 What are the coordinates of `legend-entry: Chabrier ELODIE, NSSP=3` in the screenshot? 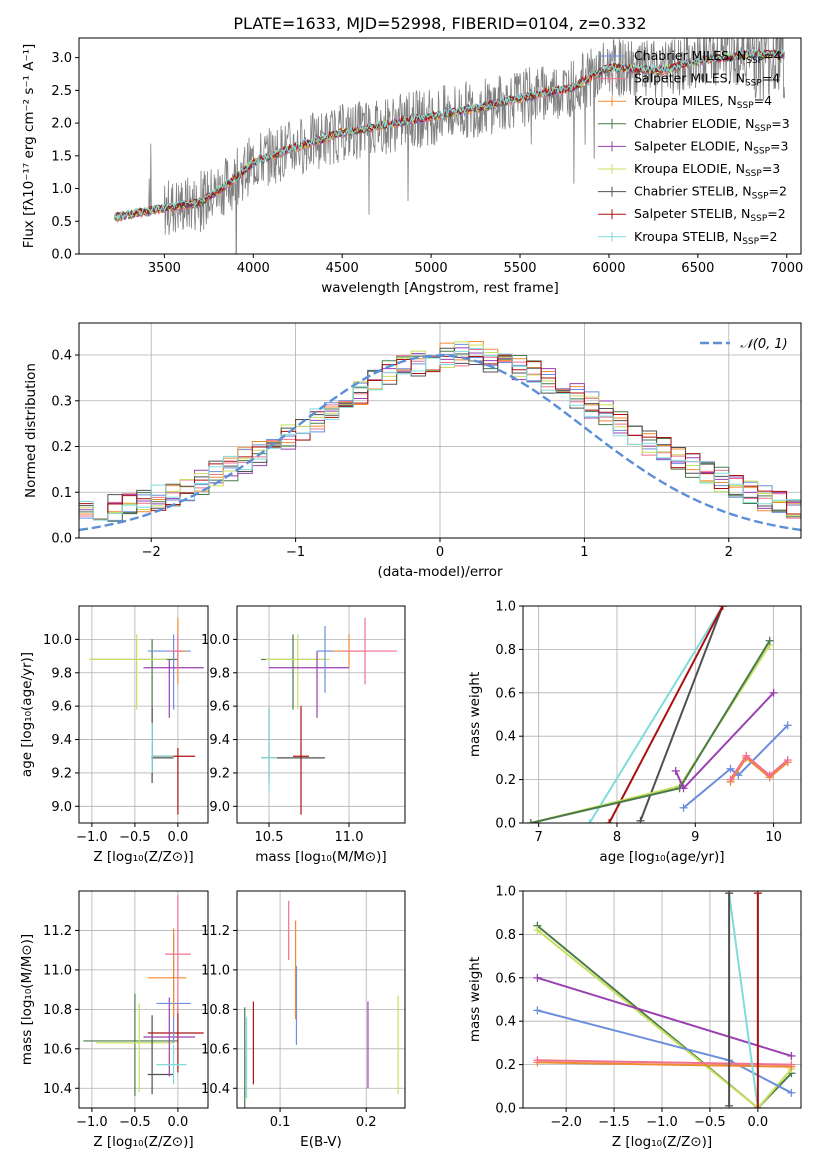 It's located at (712, 125).